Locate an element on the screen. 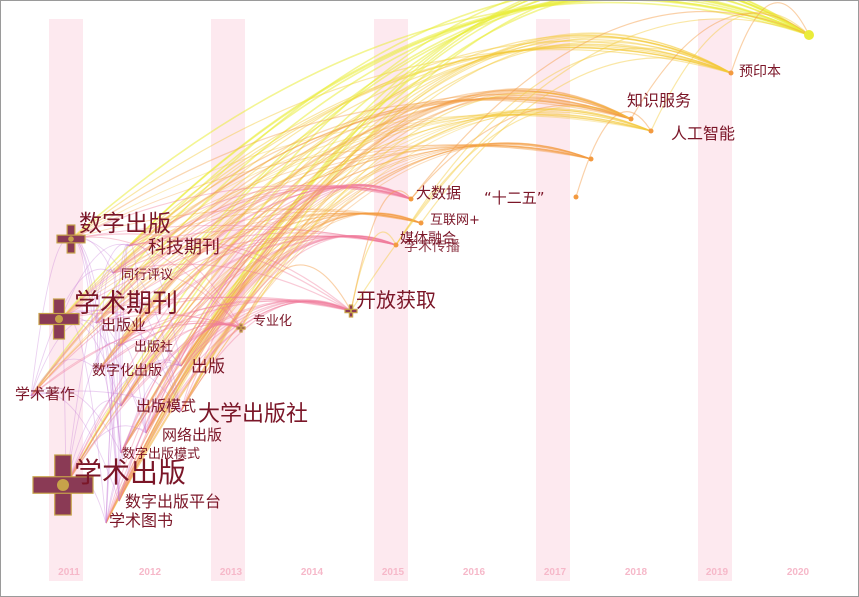 The width and height of the screenshot is (859, 597). keyword-label-digital-publishing: 数字出版 is located at coordinates (125, 224).